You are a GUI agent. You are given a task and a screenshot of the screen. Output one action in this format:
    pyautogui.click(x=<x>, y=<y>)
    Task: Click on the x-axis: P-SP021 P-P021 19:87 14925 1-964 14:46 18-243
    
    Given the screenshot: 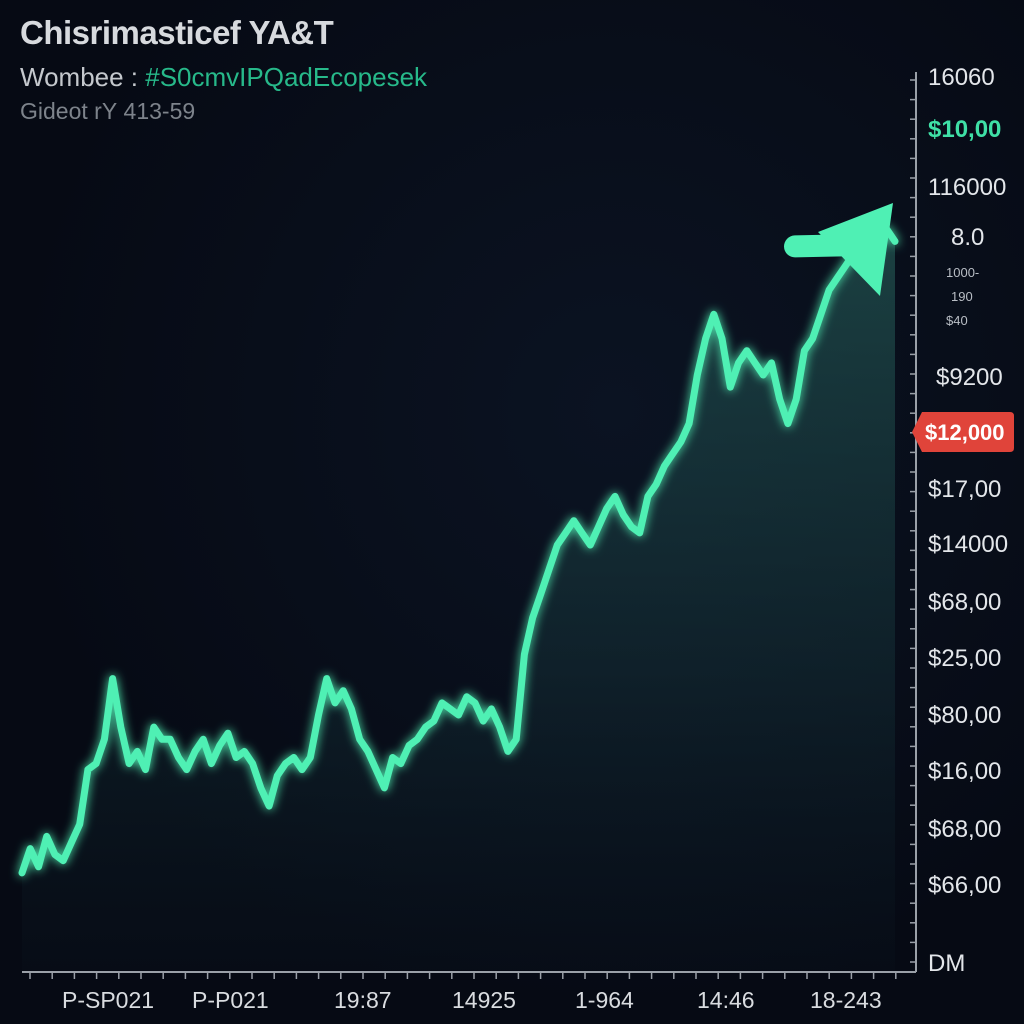 What is the action you would take?
    pyautogui.click(x=469, y=992)
    